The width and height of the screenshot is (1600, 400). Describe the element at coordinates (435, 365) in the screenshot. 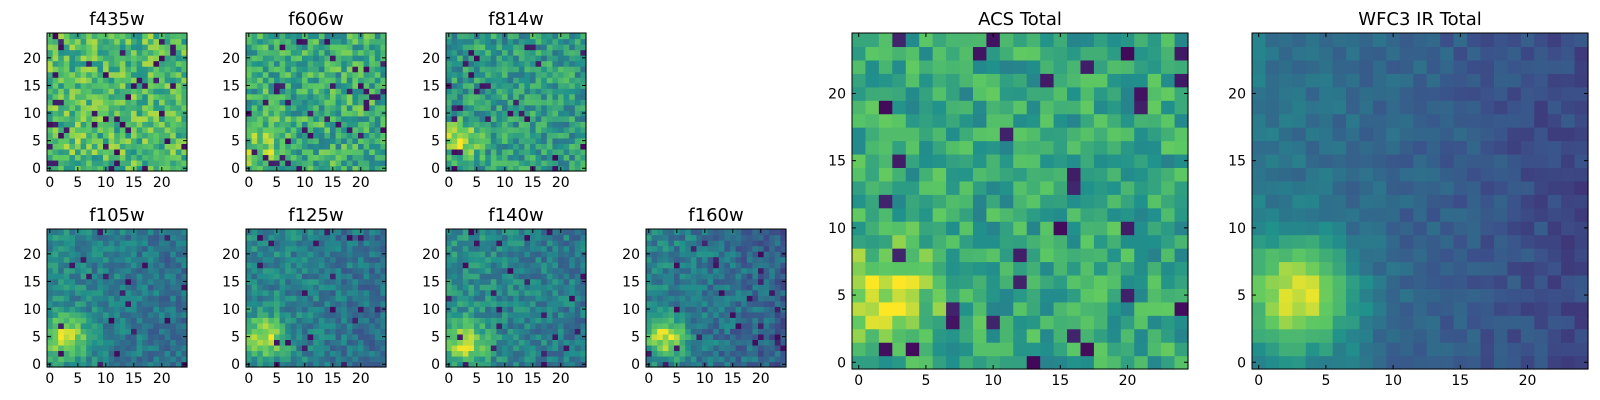

I see `y-tick-label: 0` at that location.